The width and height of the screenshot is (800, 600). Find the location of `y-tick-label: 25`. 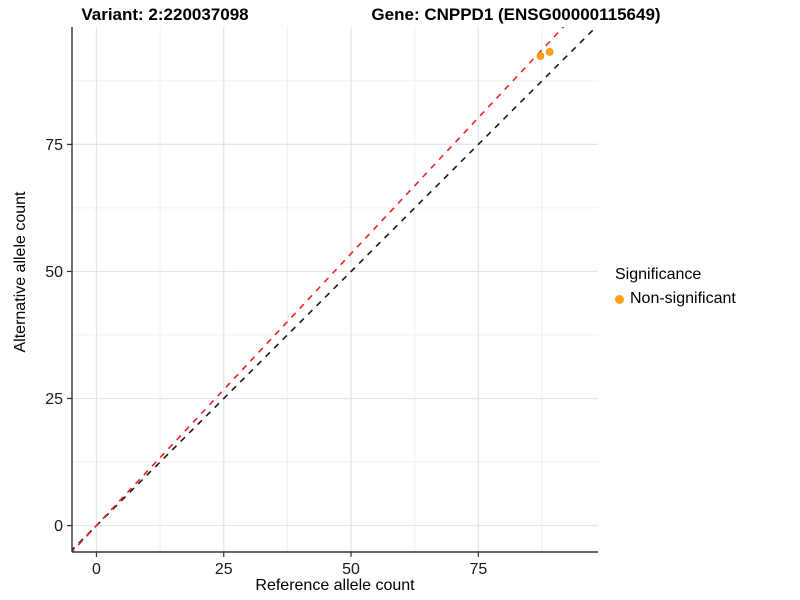

y-tick-label: 25 is located at coordinates (54, 399).